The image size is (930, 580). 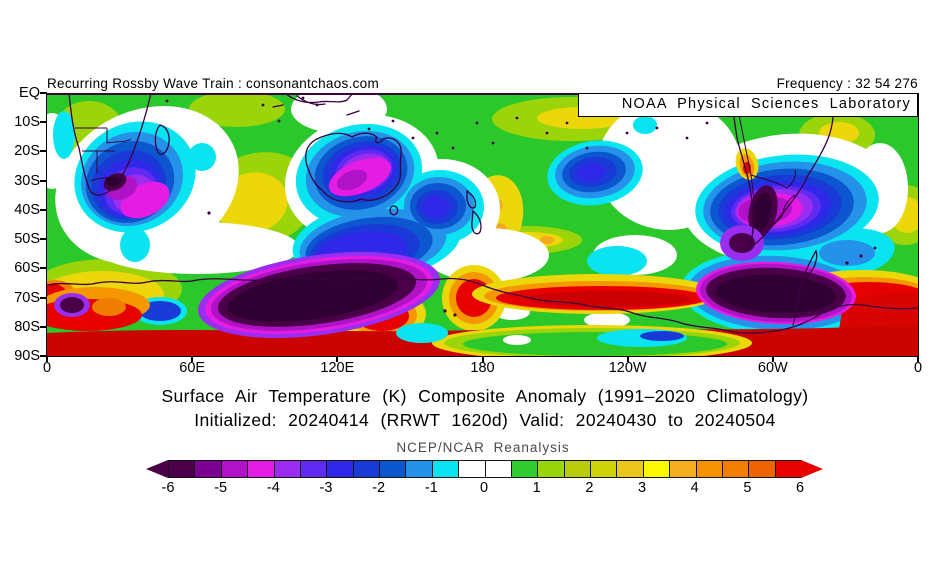 I want to click on y-tick-label: 30S, so click(x=27, y=180).